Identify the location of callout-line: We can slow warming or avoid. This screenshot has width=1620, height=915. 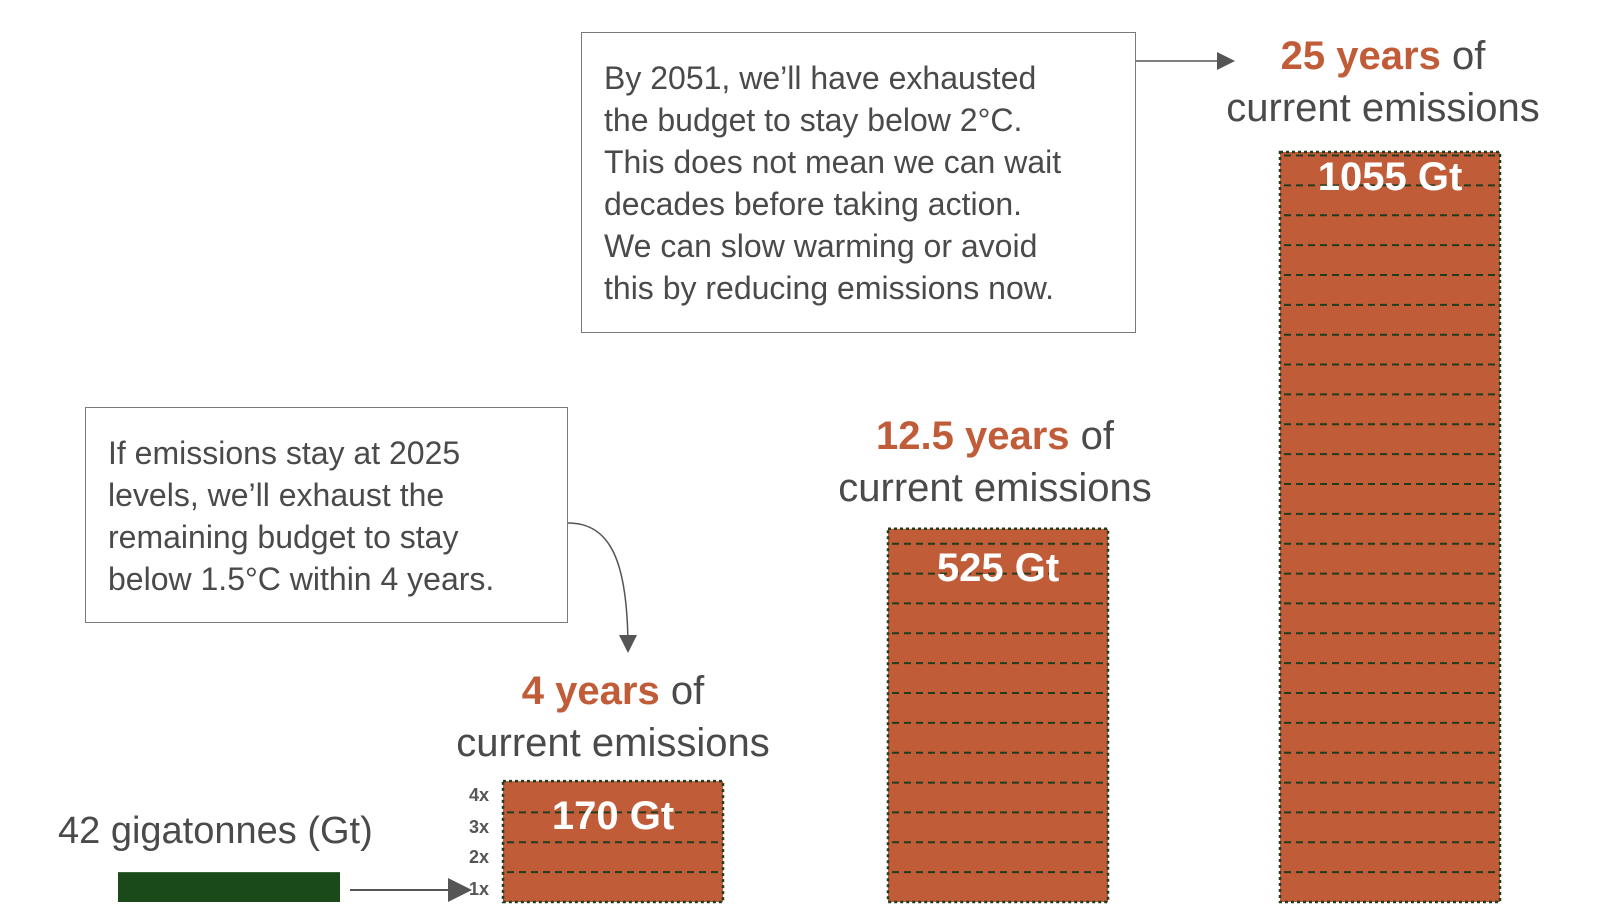
(821, 246).